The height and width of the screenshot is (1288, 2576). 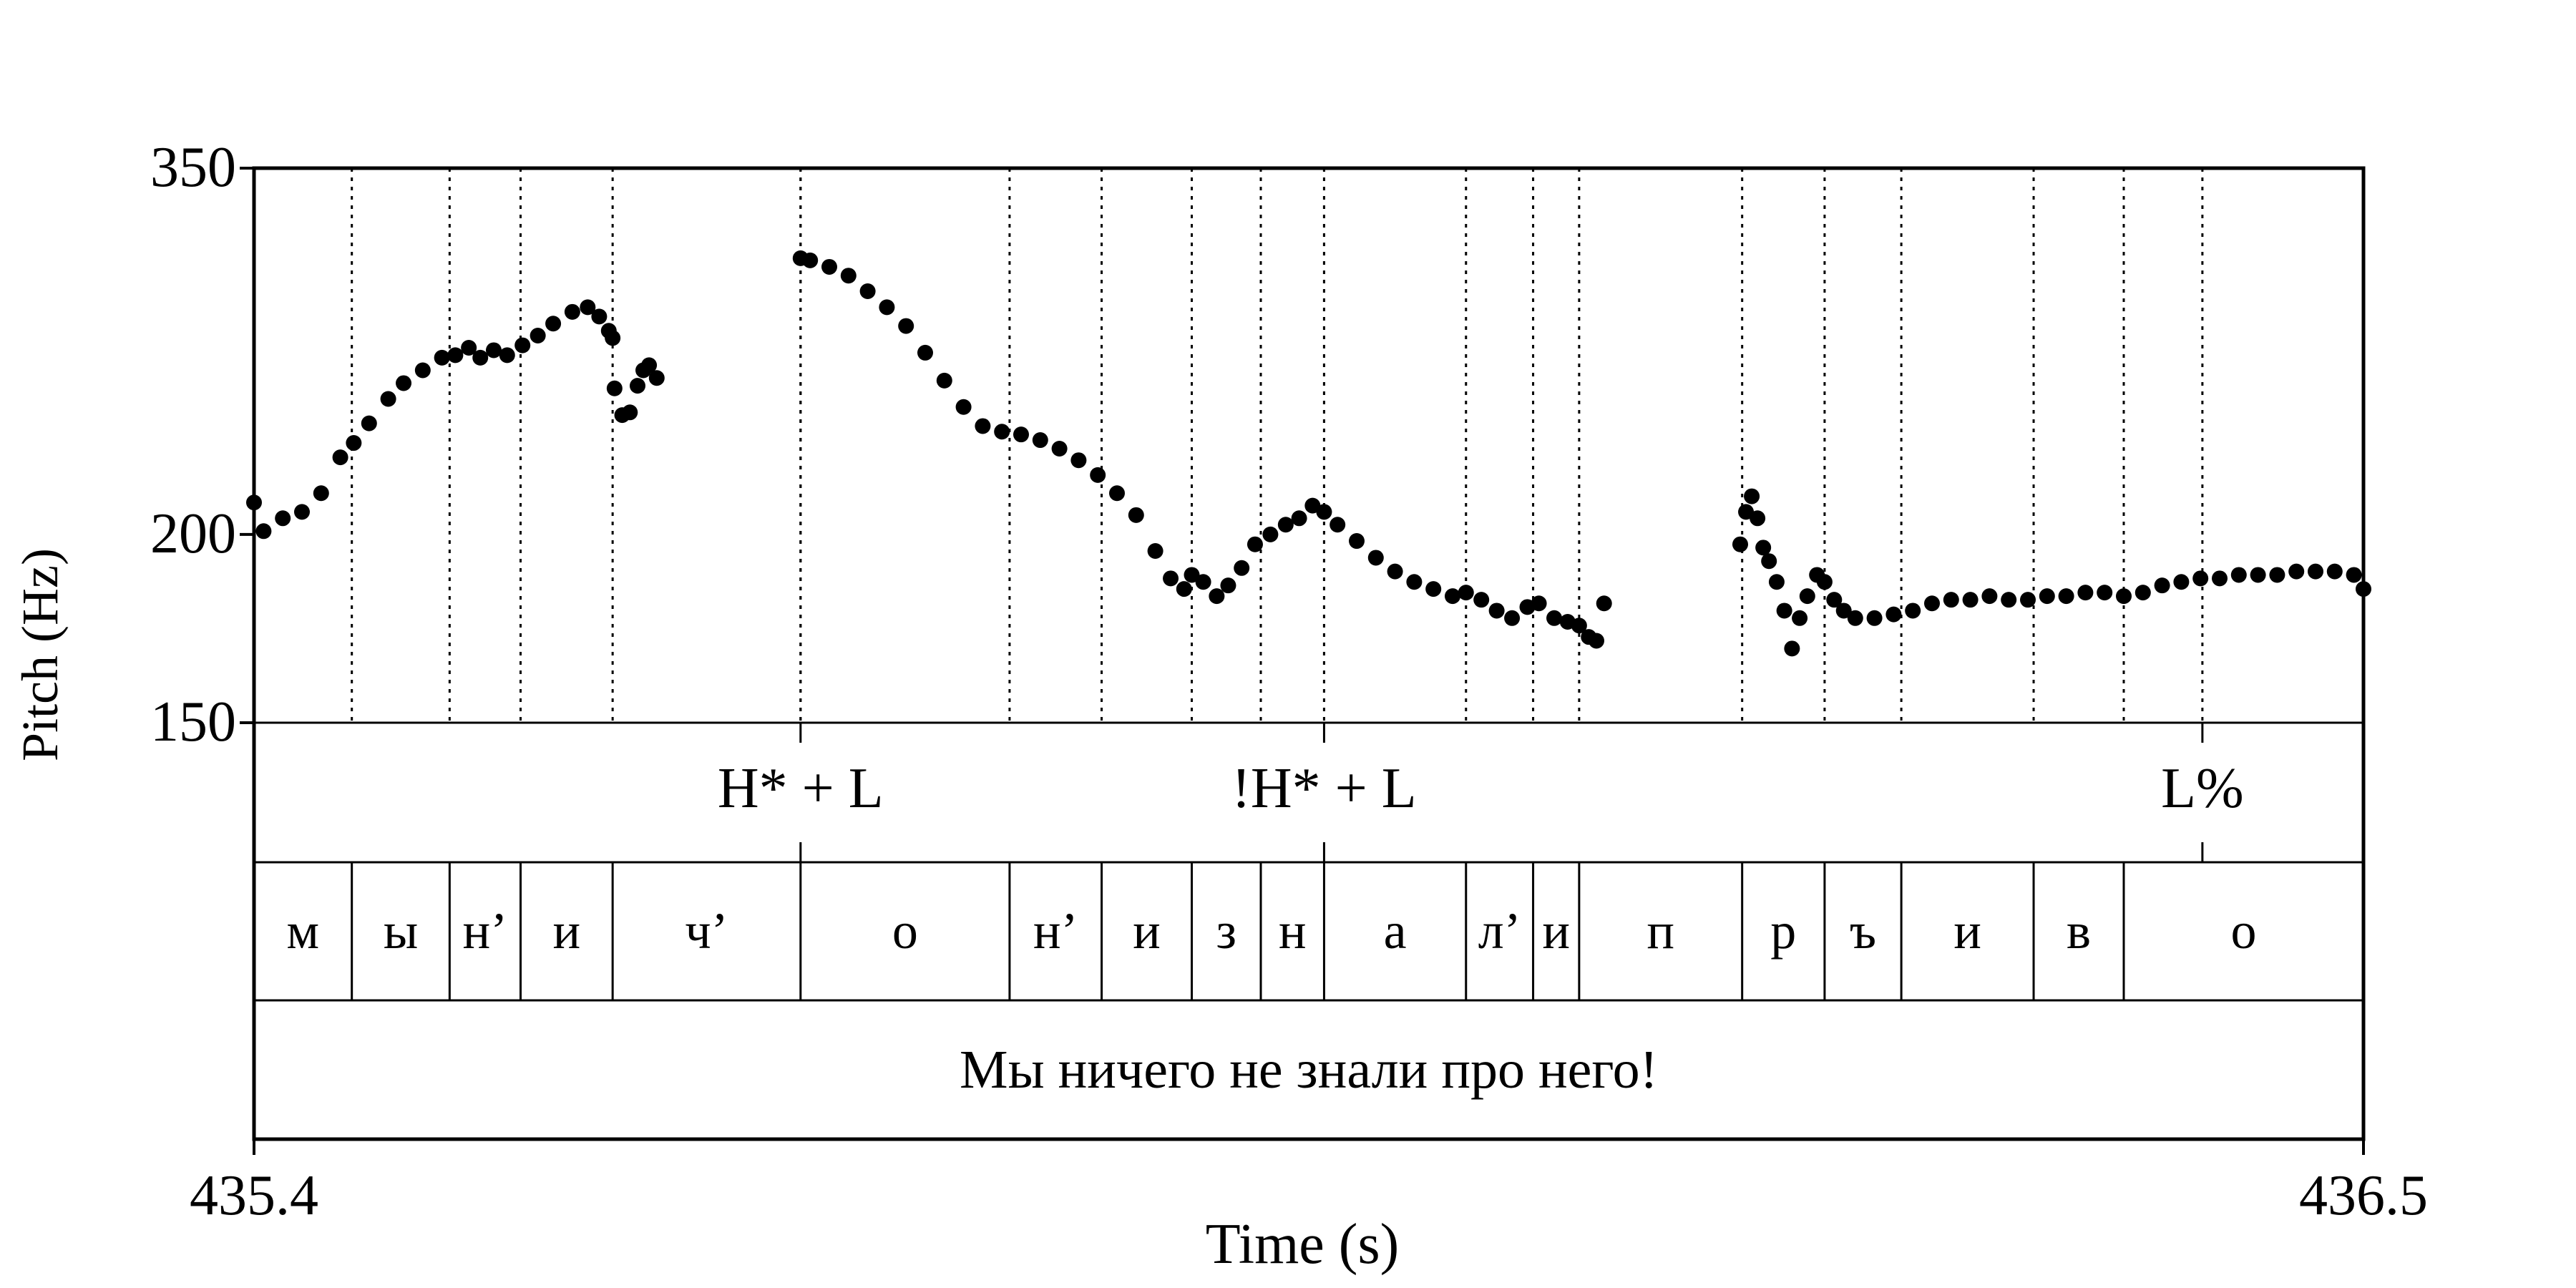 I want to click on segment-label: н’, so click(x=1055, y=931).